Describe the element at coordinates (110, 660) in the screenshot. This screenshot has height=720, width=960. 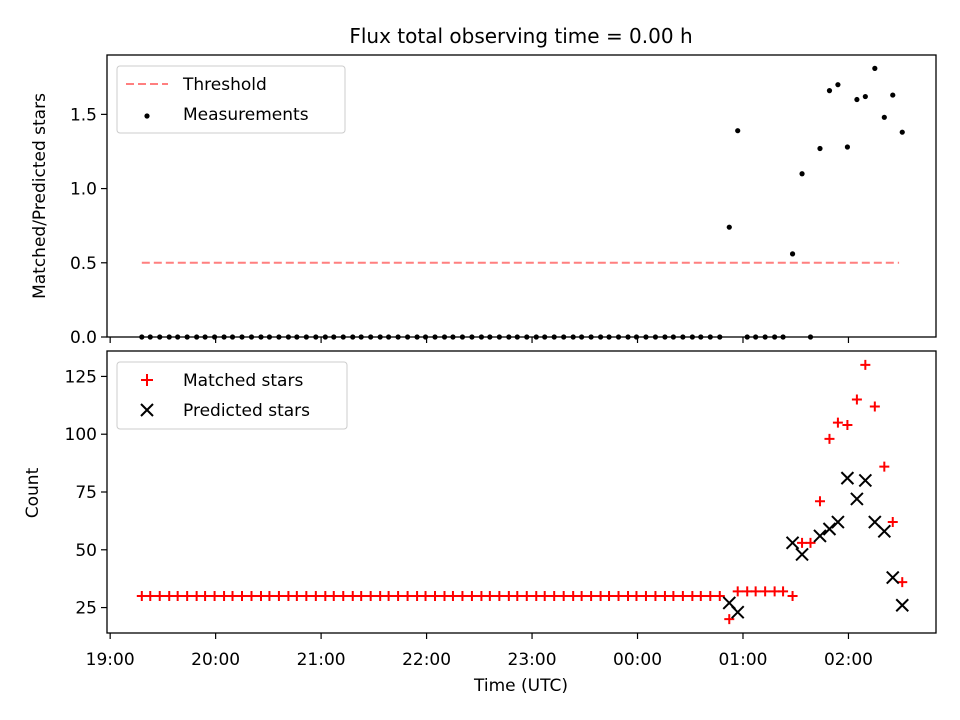
I see `x-tick-label: 19:00` at that location.